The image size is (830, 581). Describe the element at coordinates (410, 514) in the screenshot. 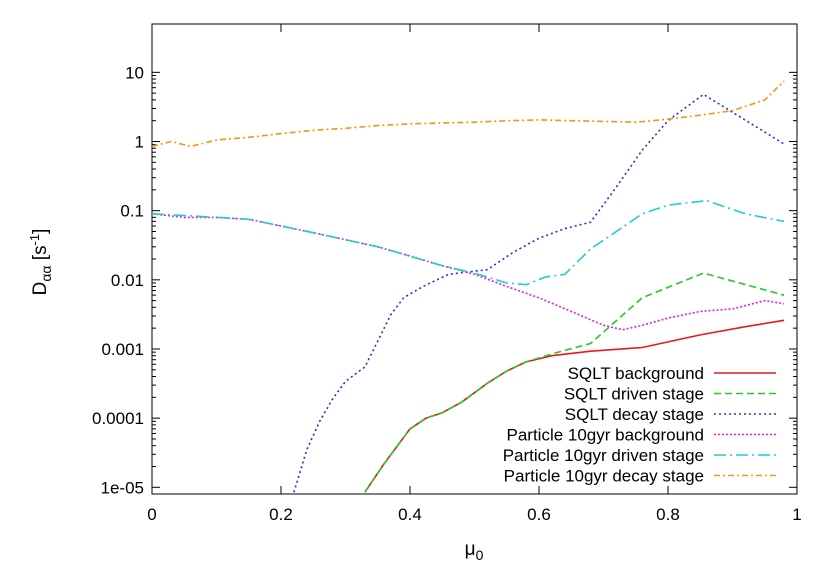

I see `x-tick-label: 0.4` at that location.